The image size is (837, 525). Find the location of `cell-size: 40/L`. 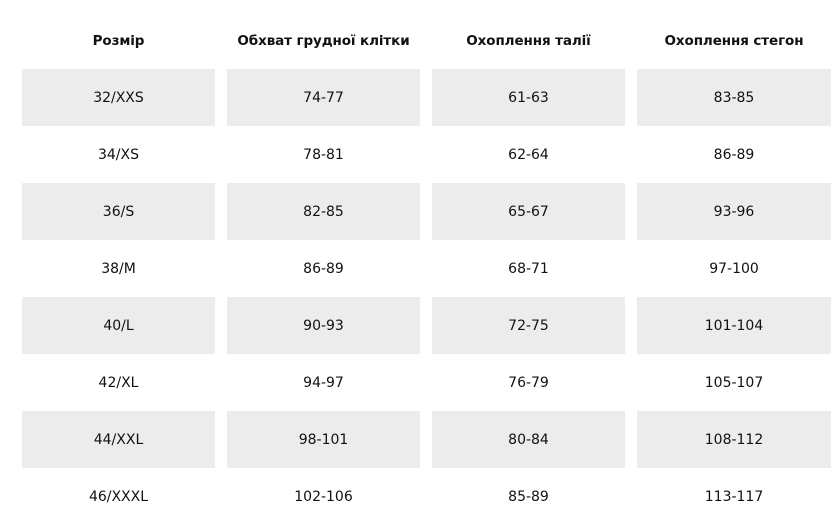

cell-size: 40/L is located at coordinates (118, 325).